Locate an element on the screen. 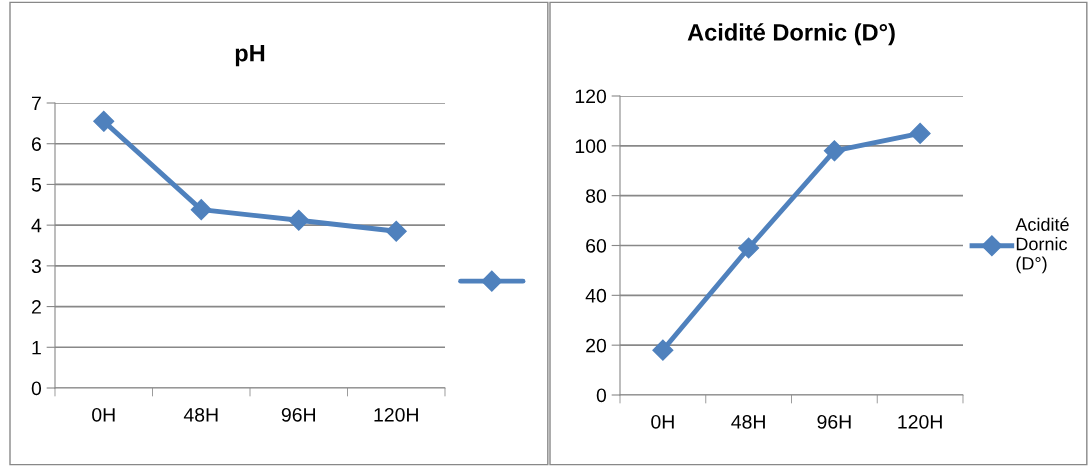 Image resolution: width=1089 pixels, height=467 pixels. y-tick-label: 100 is located at coordinates (591, 146).